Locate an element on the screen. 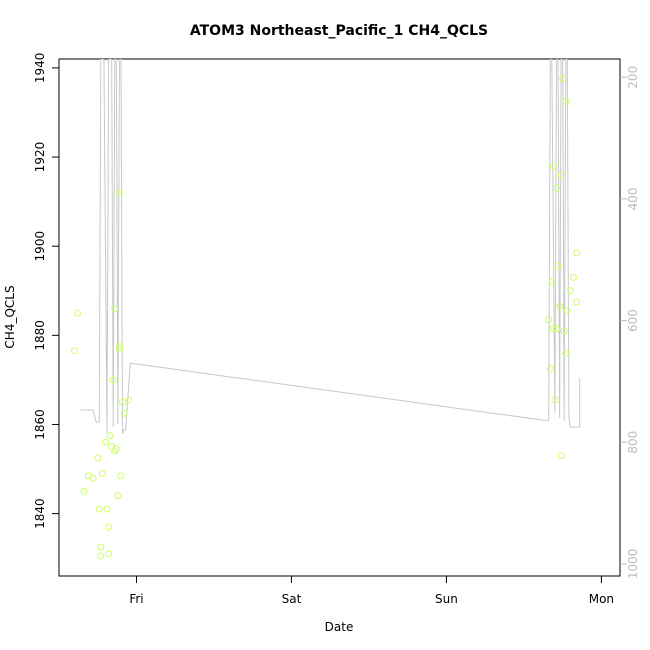 The image size is (650, 650). x-axis-label: Date is located at coordinates (339, 627).